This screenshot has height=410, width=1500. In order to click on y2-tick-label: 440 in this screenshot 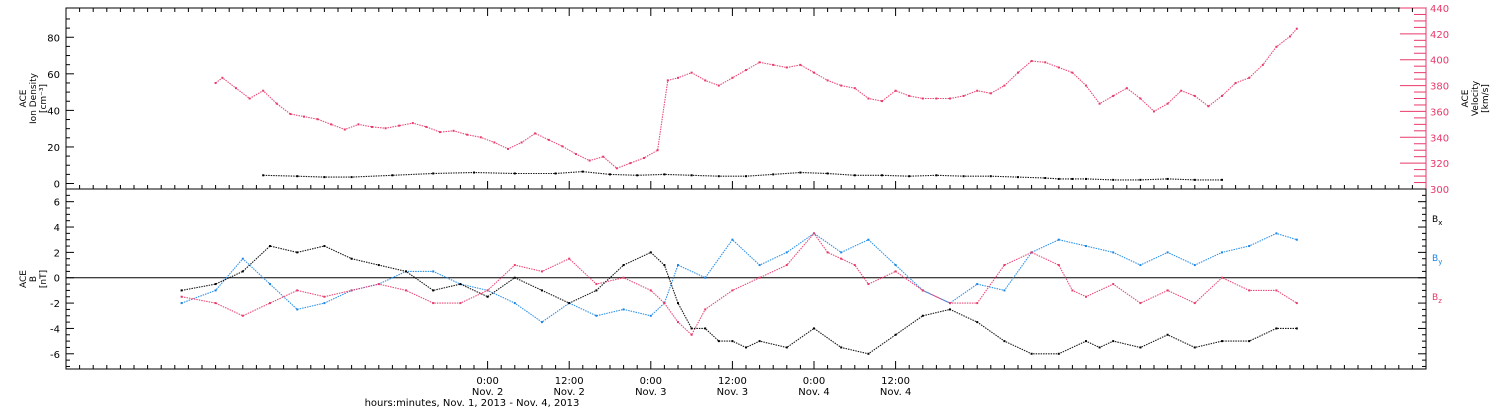, I will do `click(1439, 9)`.